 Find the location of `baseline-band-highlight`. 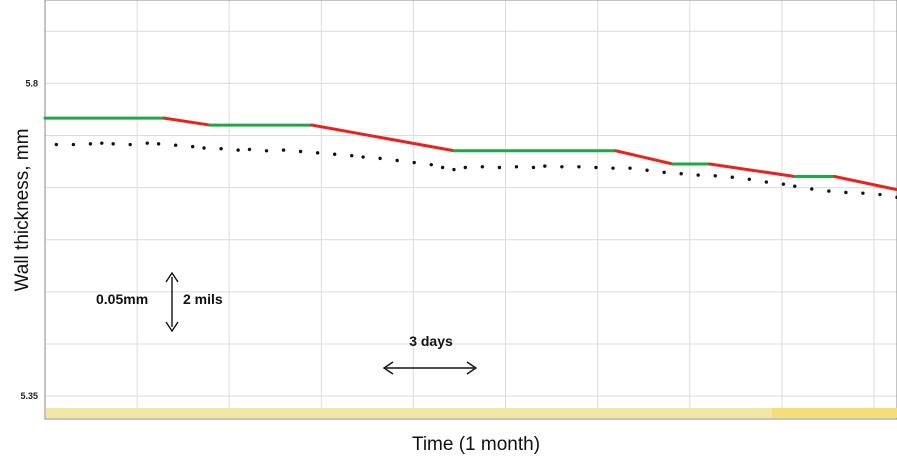

baseline-band-highlight is located at coordinates (834, 413).